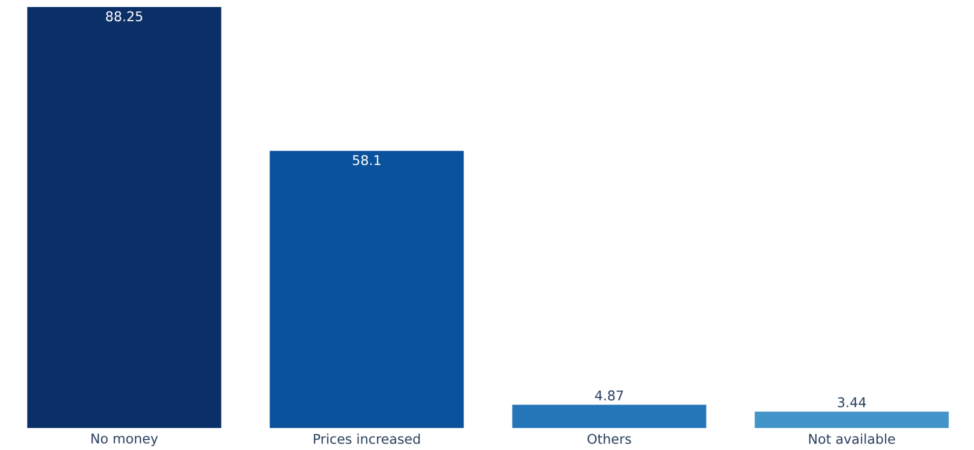 The image size is (974, 450). I want to click on data-label: 88.25, so click(124, 16).